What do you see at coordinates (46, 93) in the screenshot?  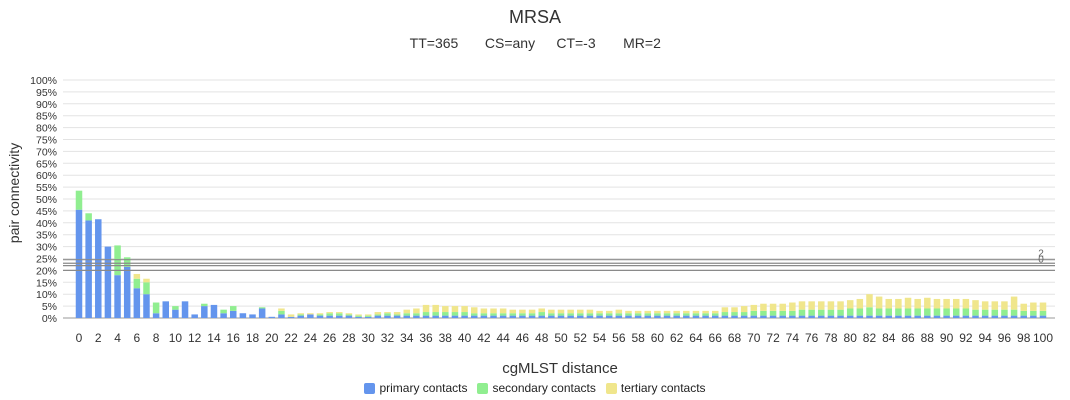 I see `y-tick-label: 95%` at bounding box center [46, 93].